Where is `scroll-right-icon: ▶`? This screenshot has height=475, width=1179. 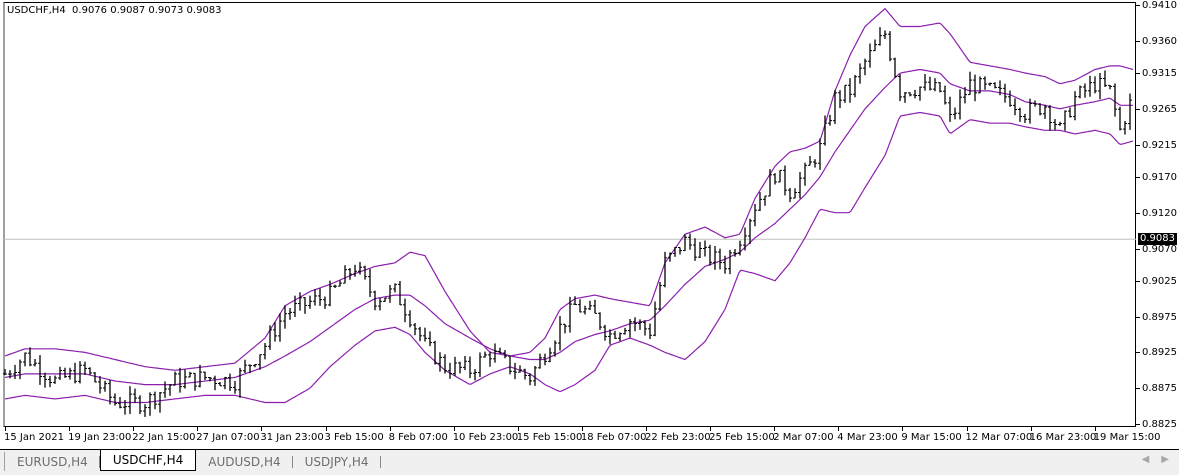 scroll-right-icon: ▶ is located at coordinates (1165, 459).